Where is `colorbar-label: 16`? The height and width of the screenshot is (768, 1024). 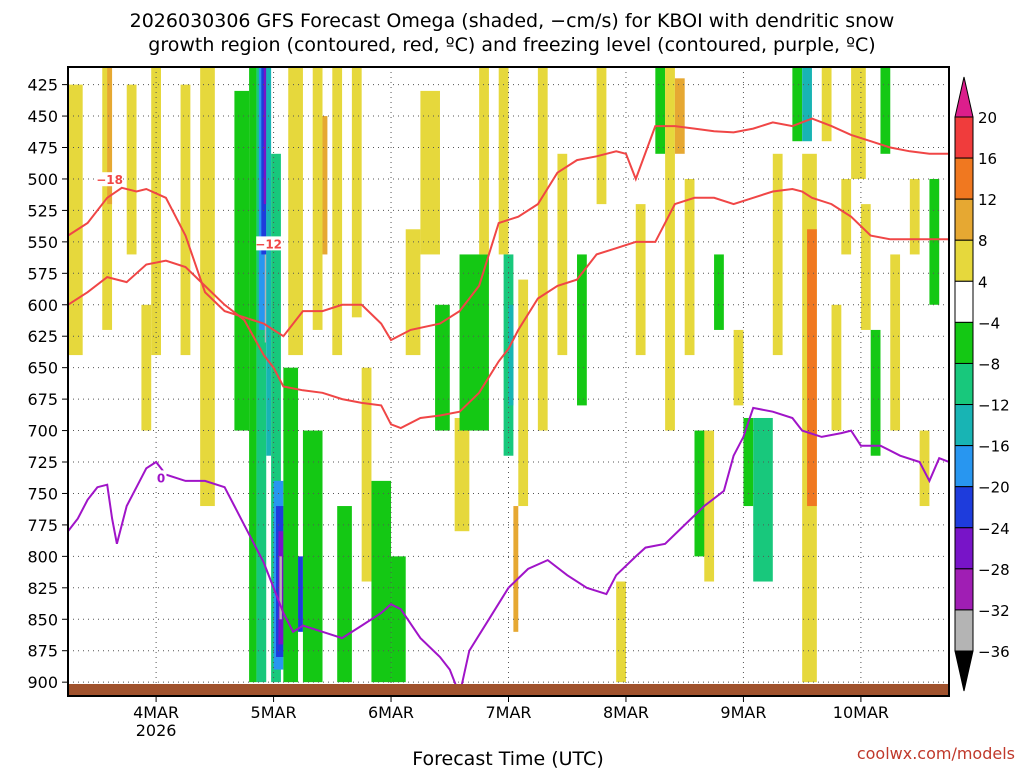 colorbar-label: 16 is located at coordinates (987, 159).